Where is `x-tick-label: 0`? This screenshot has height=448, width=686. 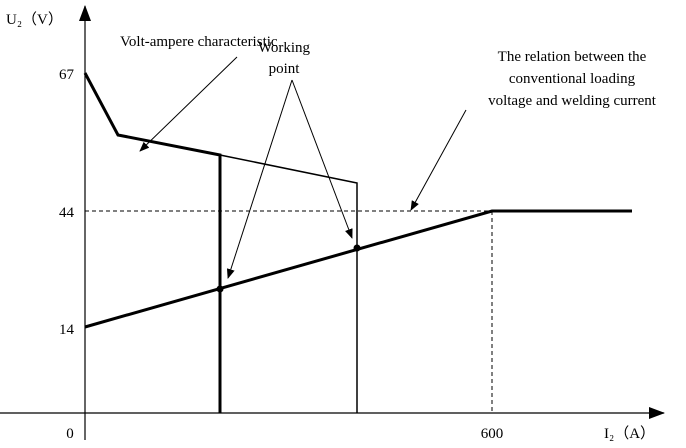
x-tick-label: 0 is located at coordinates (70, 434).